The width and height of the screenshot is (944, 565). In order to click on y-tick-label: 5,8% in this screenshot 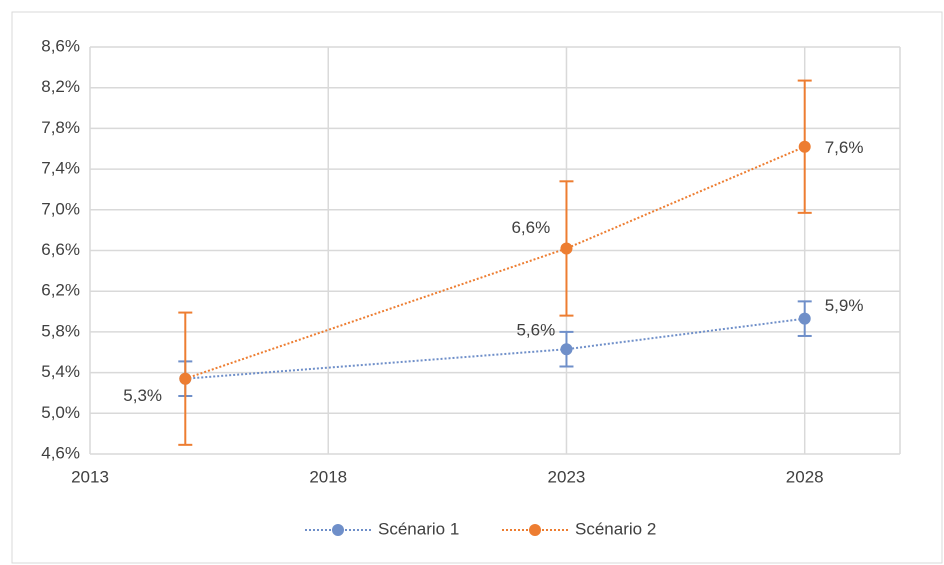, I will do `click(60, 330)`.